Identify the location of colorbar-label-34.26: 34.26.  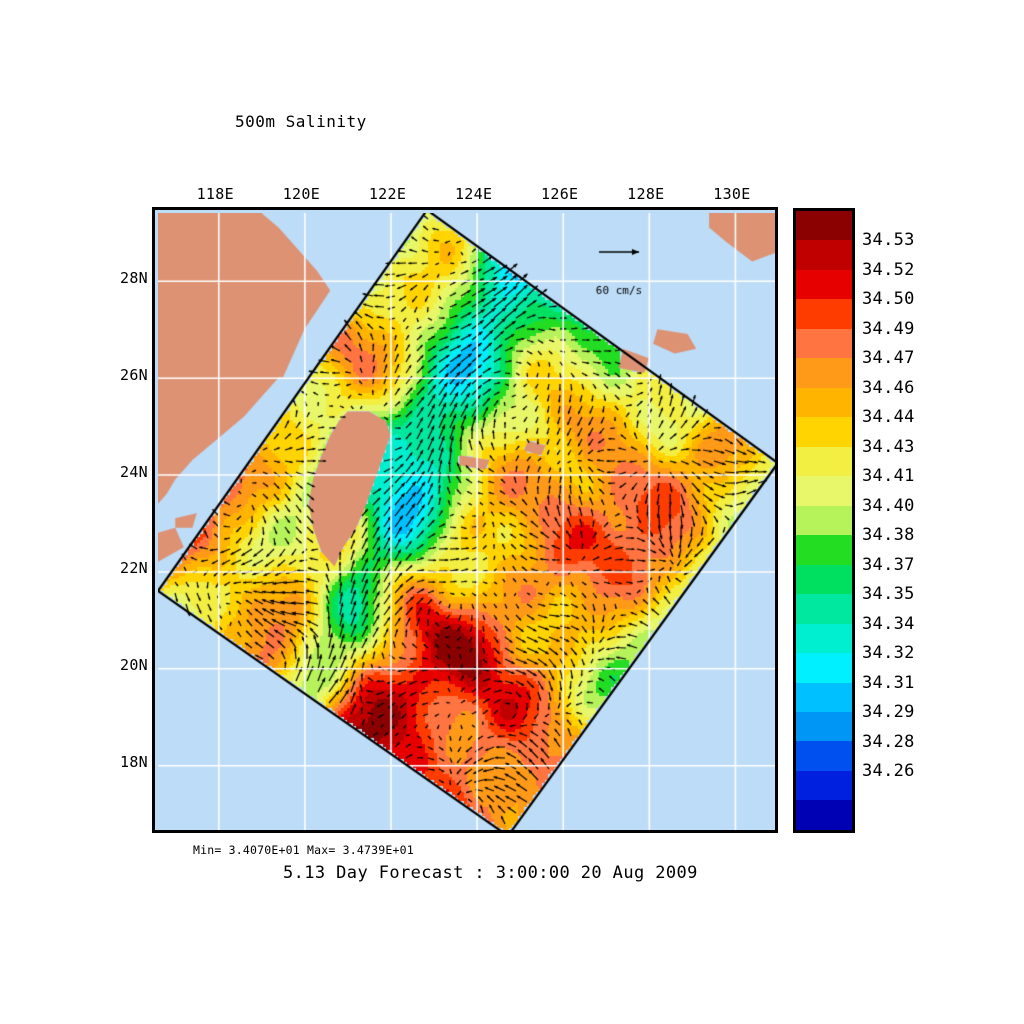
(888, 771).